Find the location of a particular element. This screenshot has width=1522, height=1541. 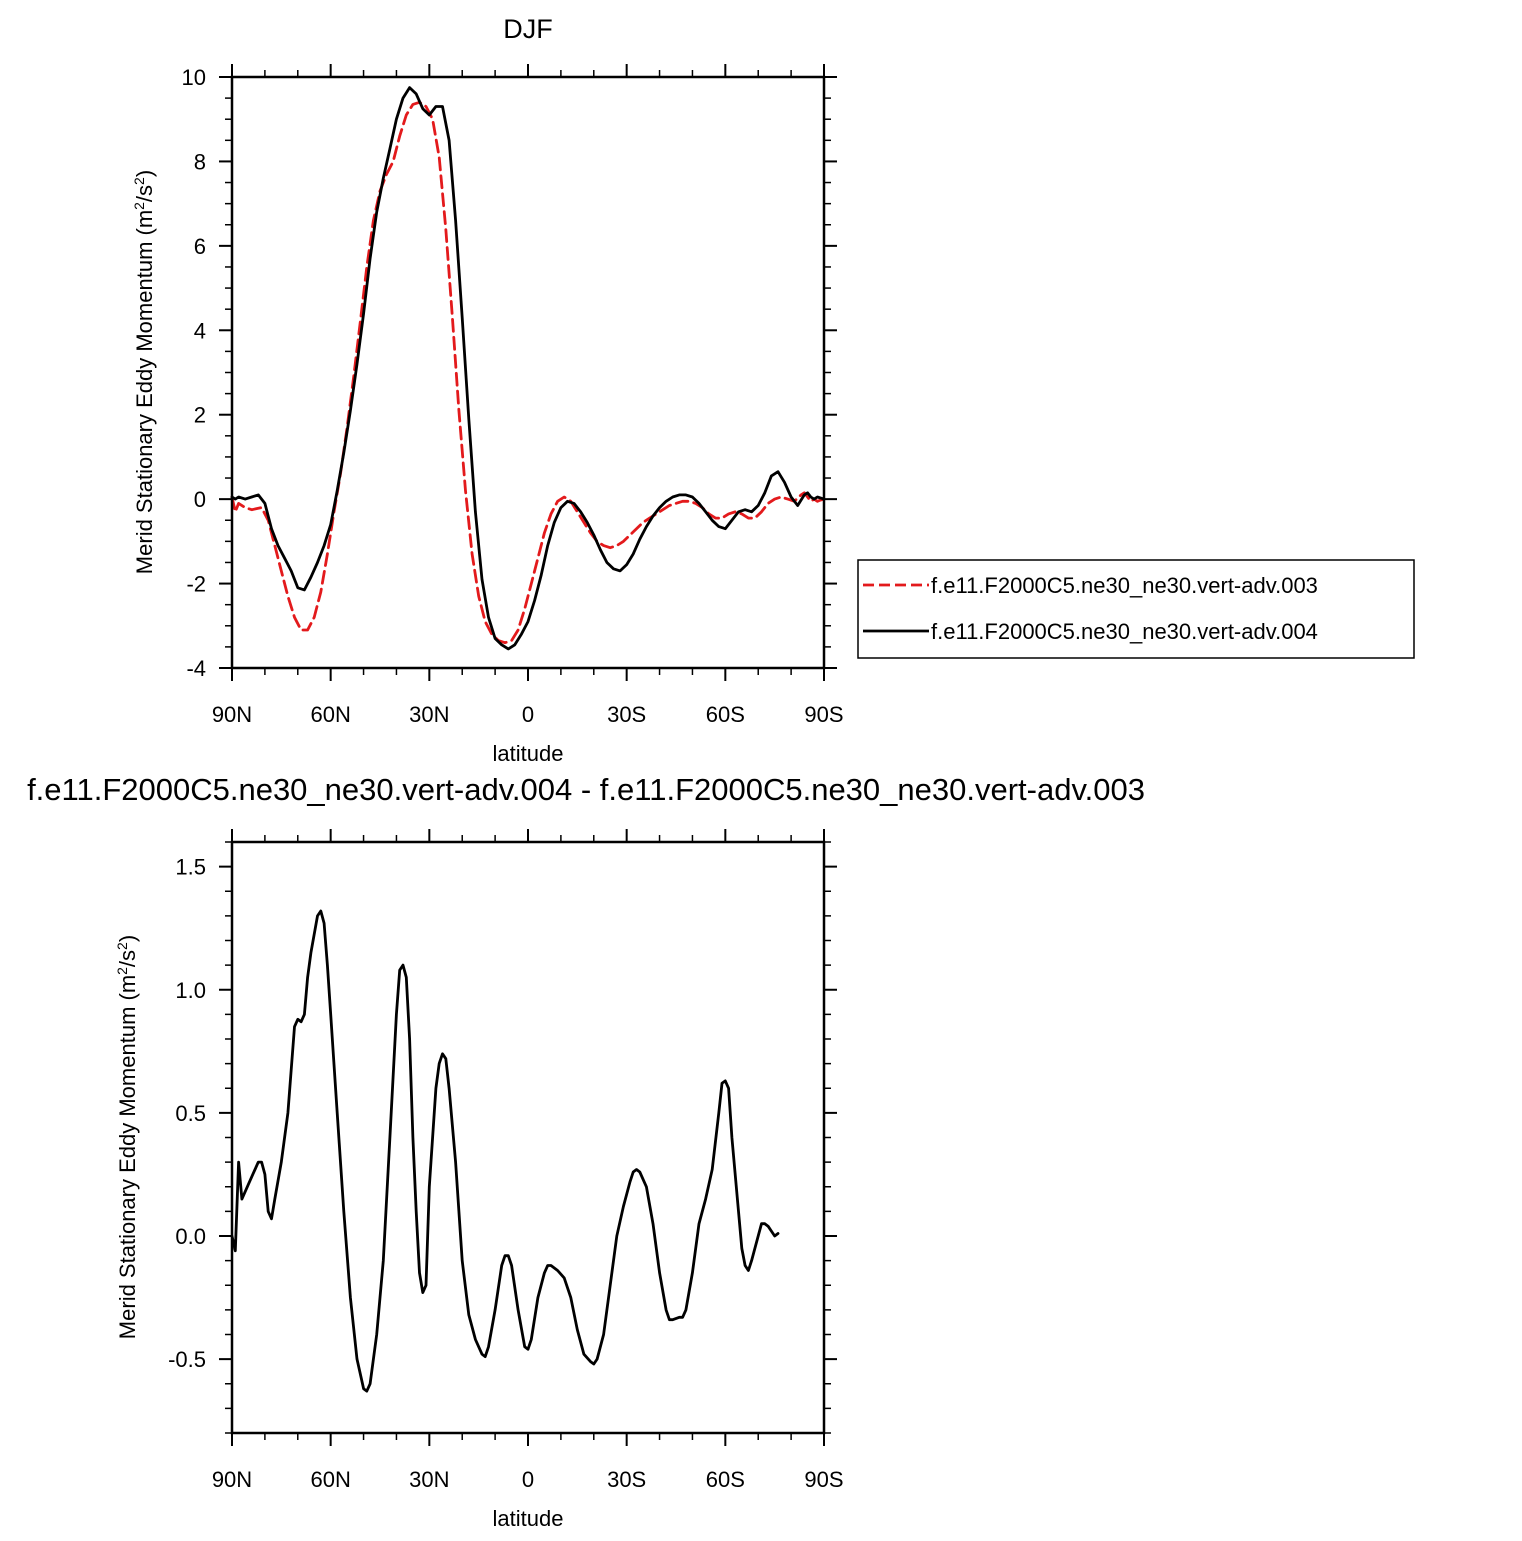

top-y-tick-label: -2 is located at coordinates (196, 584).